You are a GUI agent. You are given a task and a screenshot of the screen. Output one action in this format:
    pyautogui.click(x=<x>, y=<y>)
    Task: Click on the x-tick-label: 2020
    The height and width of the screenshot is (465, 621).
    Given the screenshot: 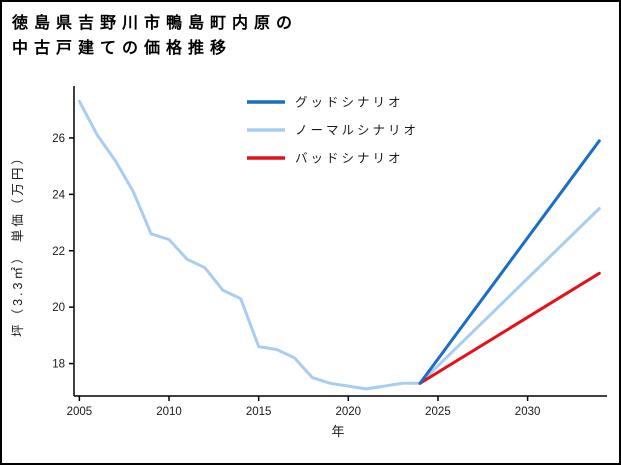 What is the action you would take?
    pyautogui.click(x=349, y=412)
    